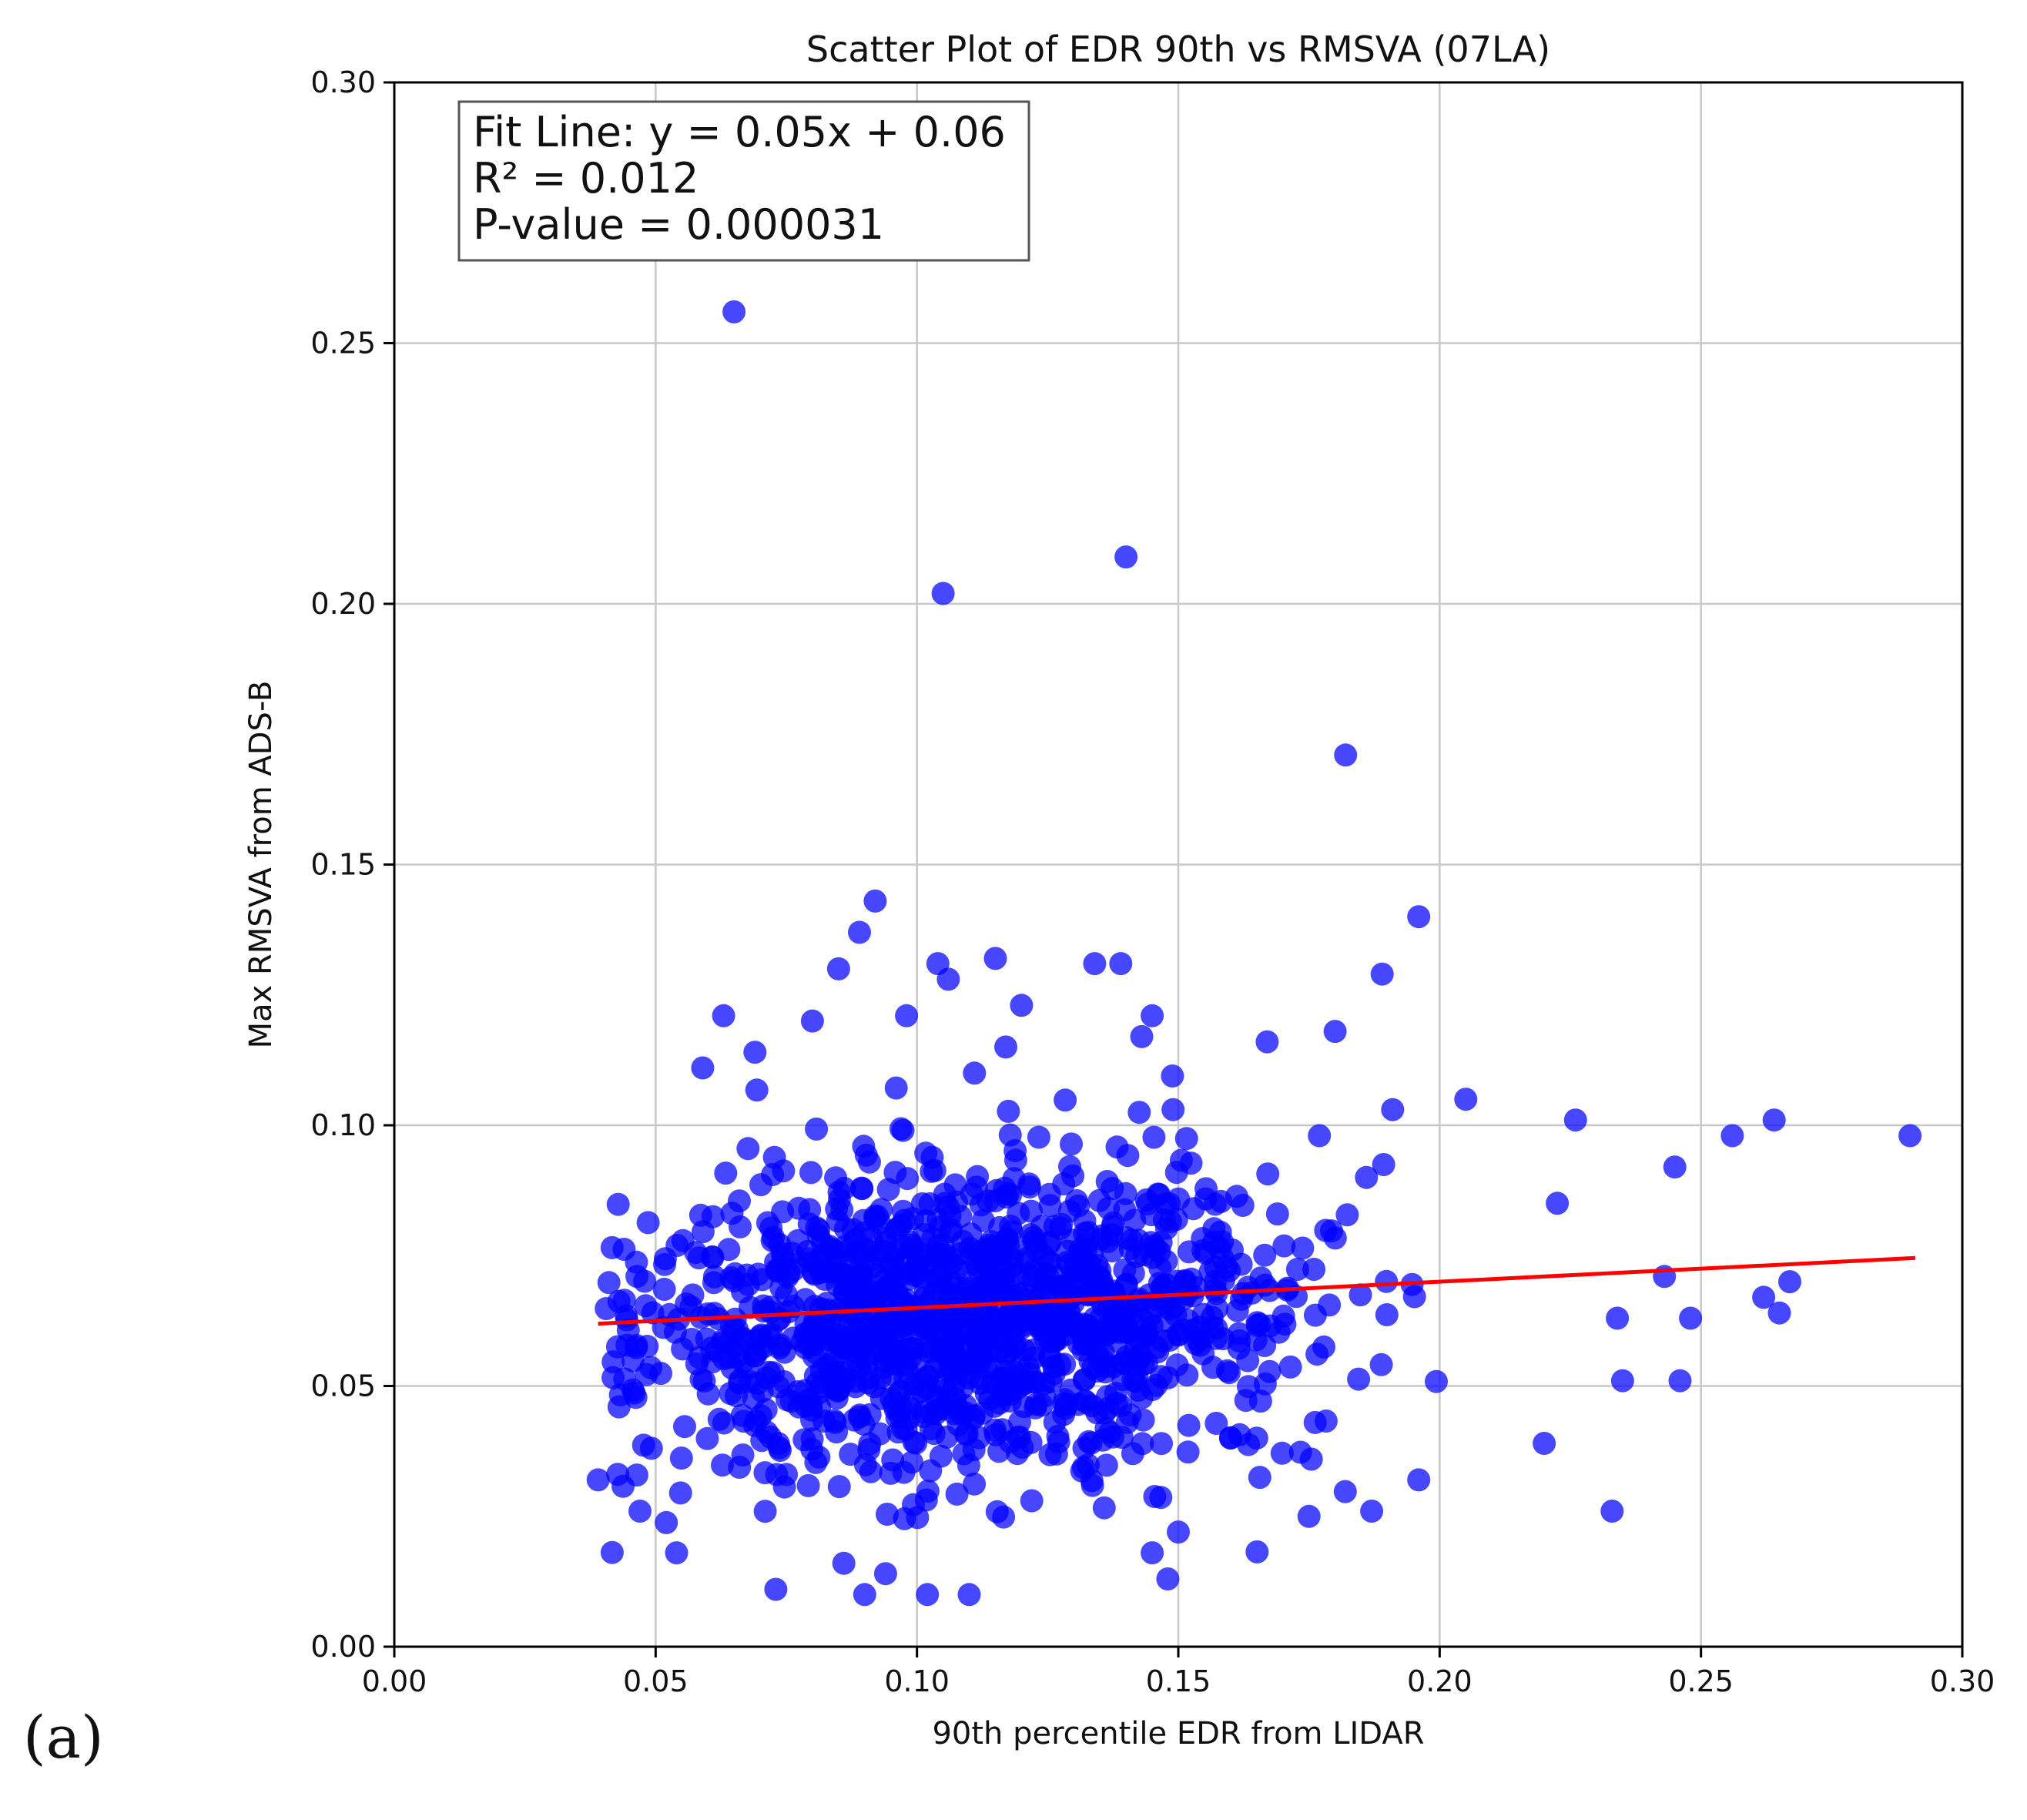 This screenshot has width=2027, height=1820. Describe the element at coordinates (739, 132) in the screenshot. I see `annotation-fit-line: Fit Line: y = 0.05x + 0.06` at that location.